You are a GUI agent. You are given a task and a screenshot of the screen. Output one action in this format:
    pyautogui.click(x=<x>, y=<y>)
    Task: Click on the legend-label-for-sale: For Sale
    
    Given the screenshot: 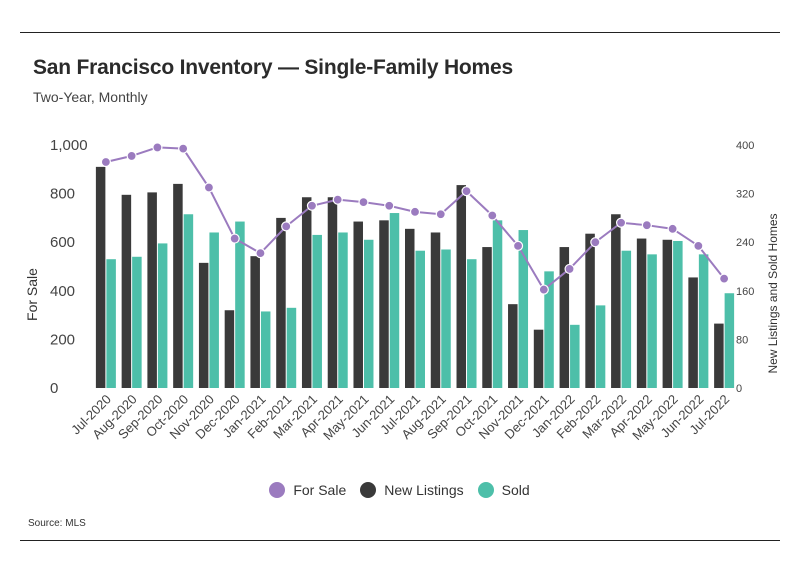 What is the action you would take?
    pyautogui.click(x=320, y=490)
    